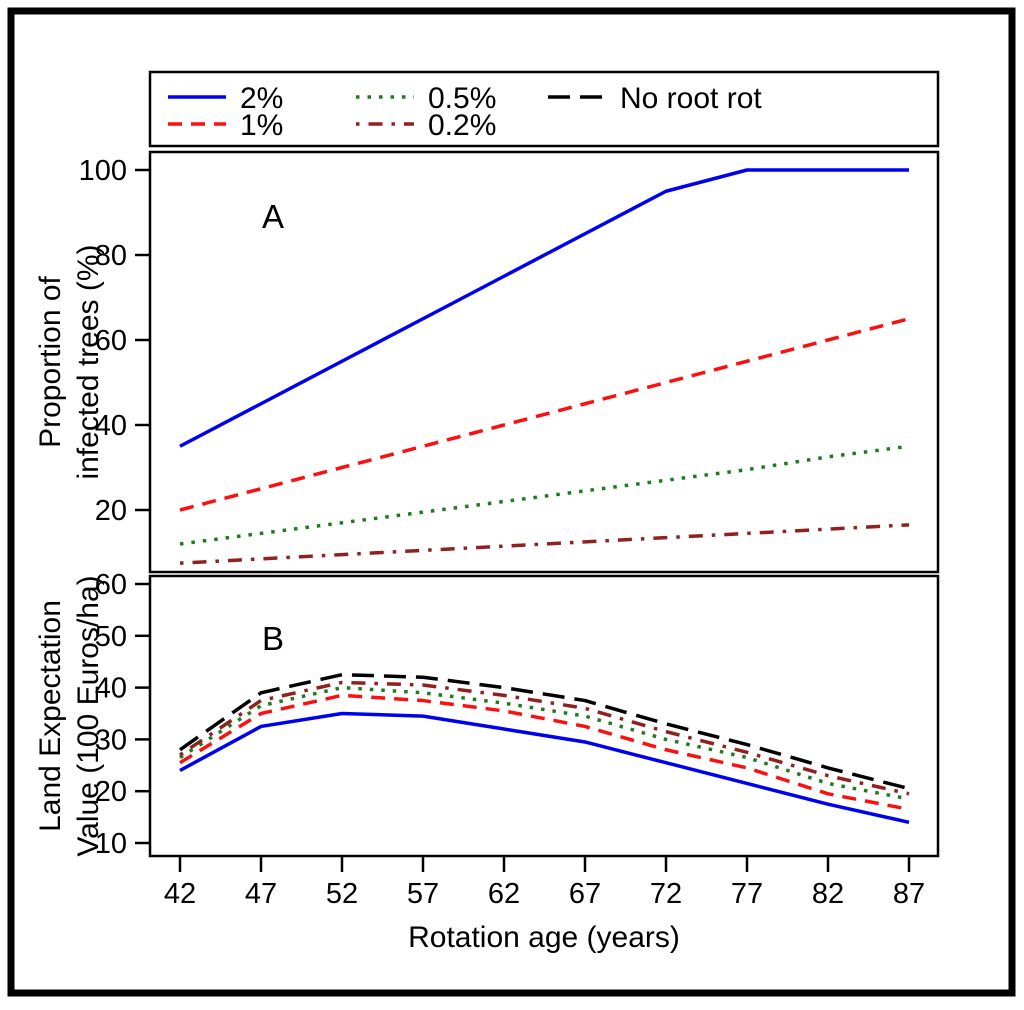 This screenshot has height=1010, width=1024. What do you see at coordinates (544, 883) in the screenshot?
I see `x-axis: 42 47 52 57 62 67 72 77 82 87` at bounding box center [544, 883].